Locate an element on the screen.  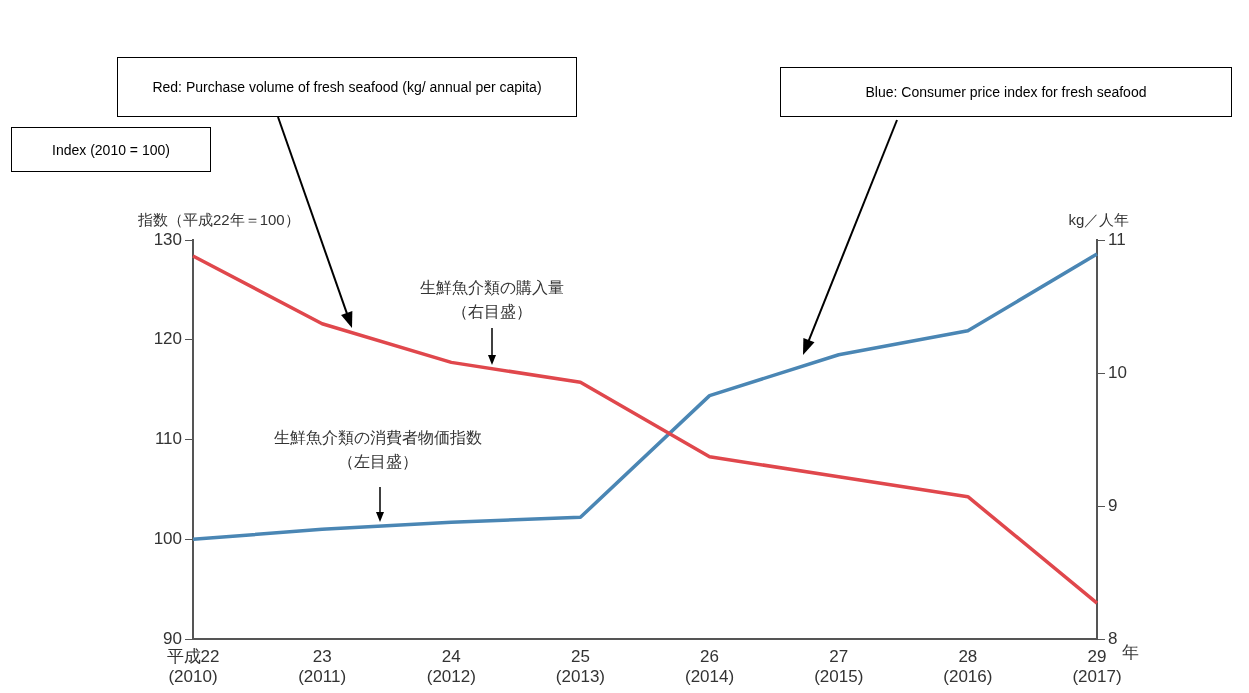
y2-tick-label: 9 is located at coordinates (1113, 505).